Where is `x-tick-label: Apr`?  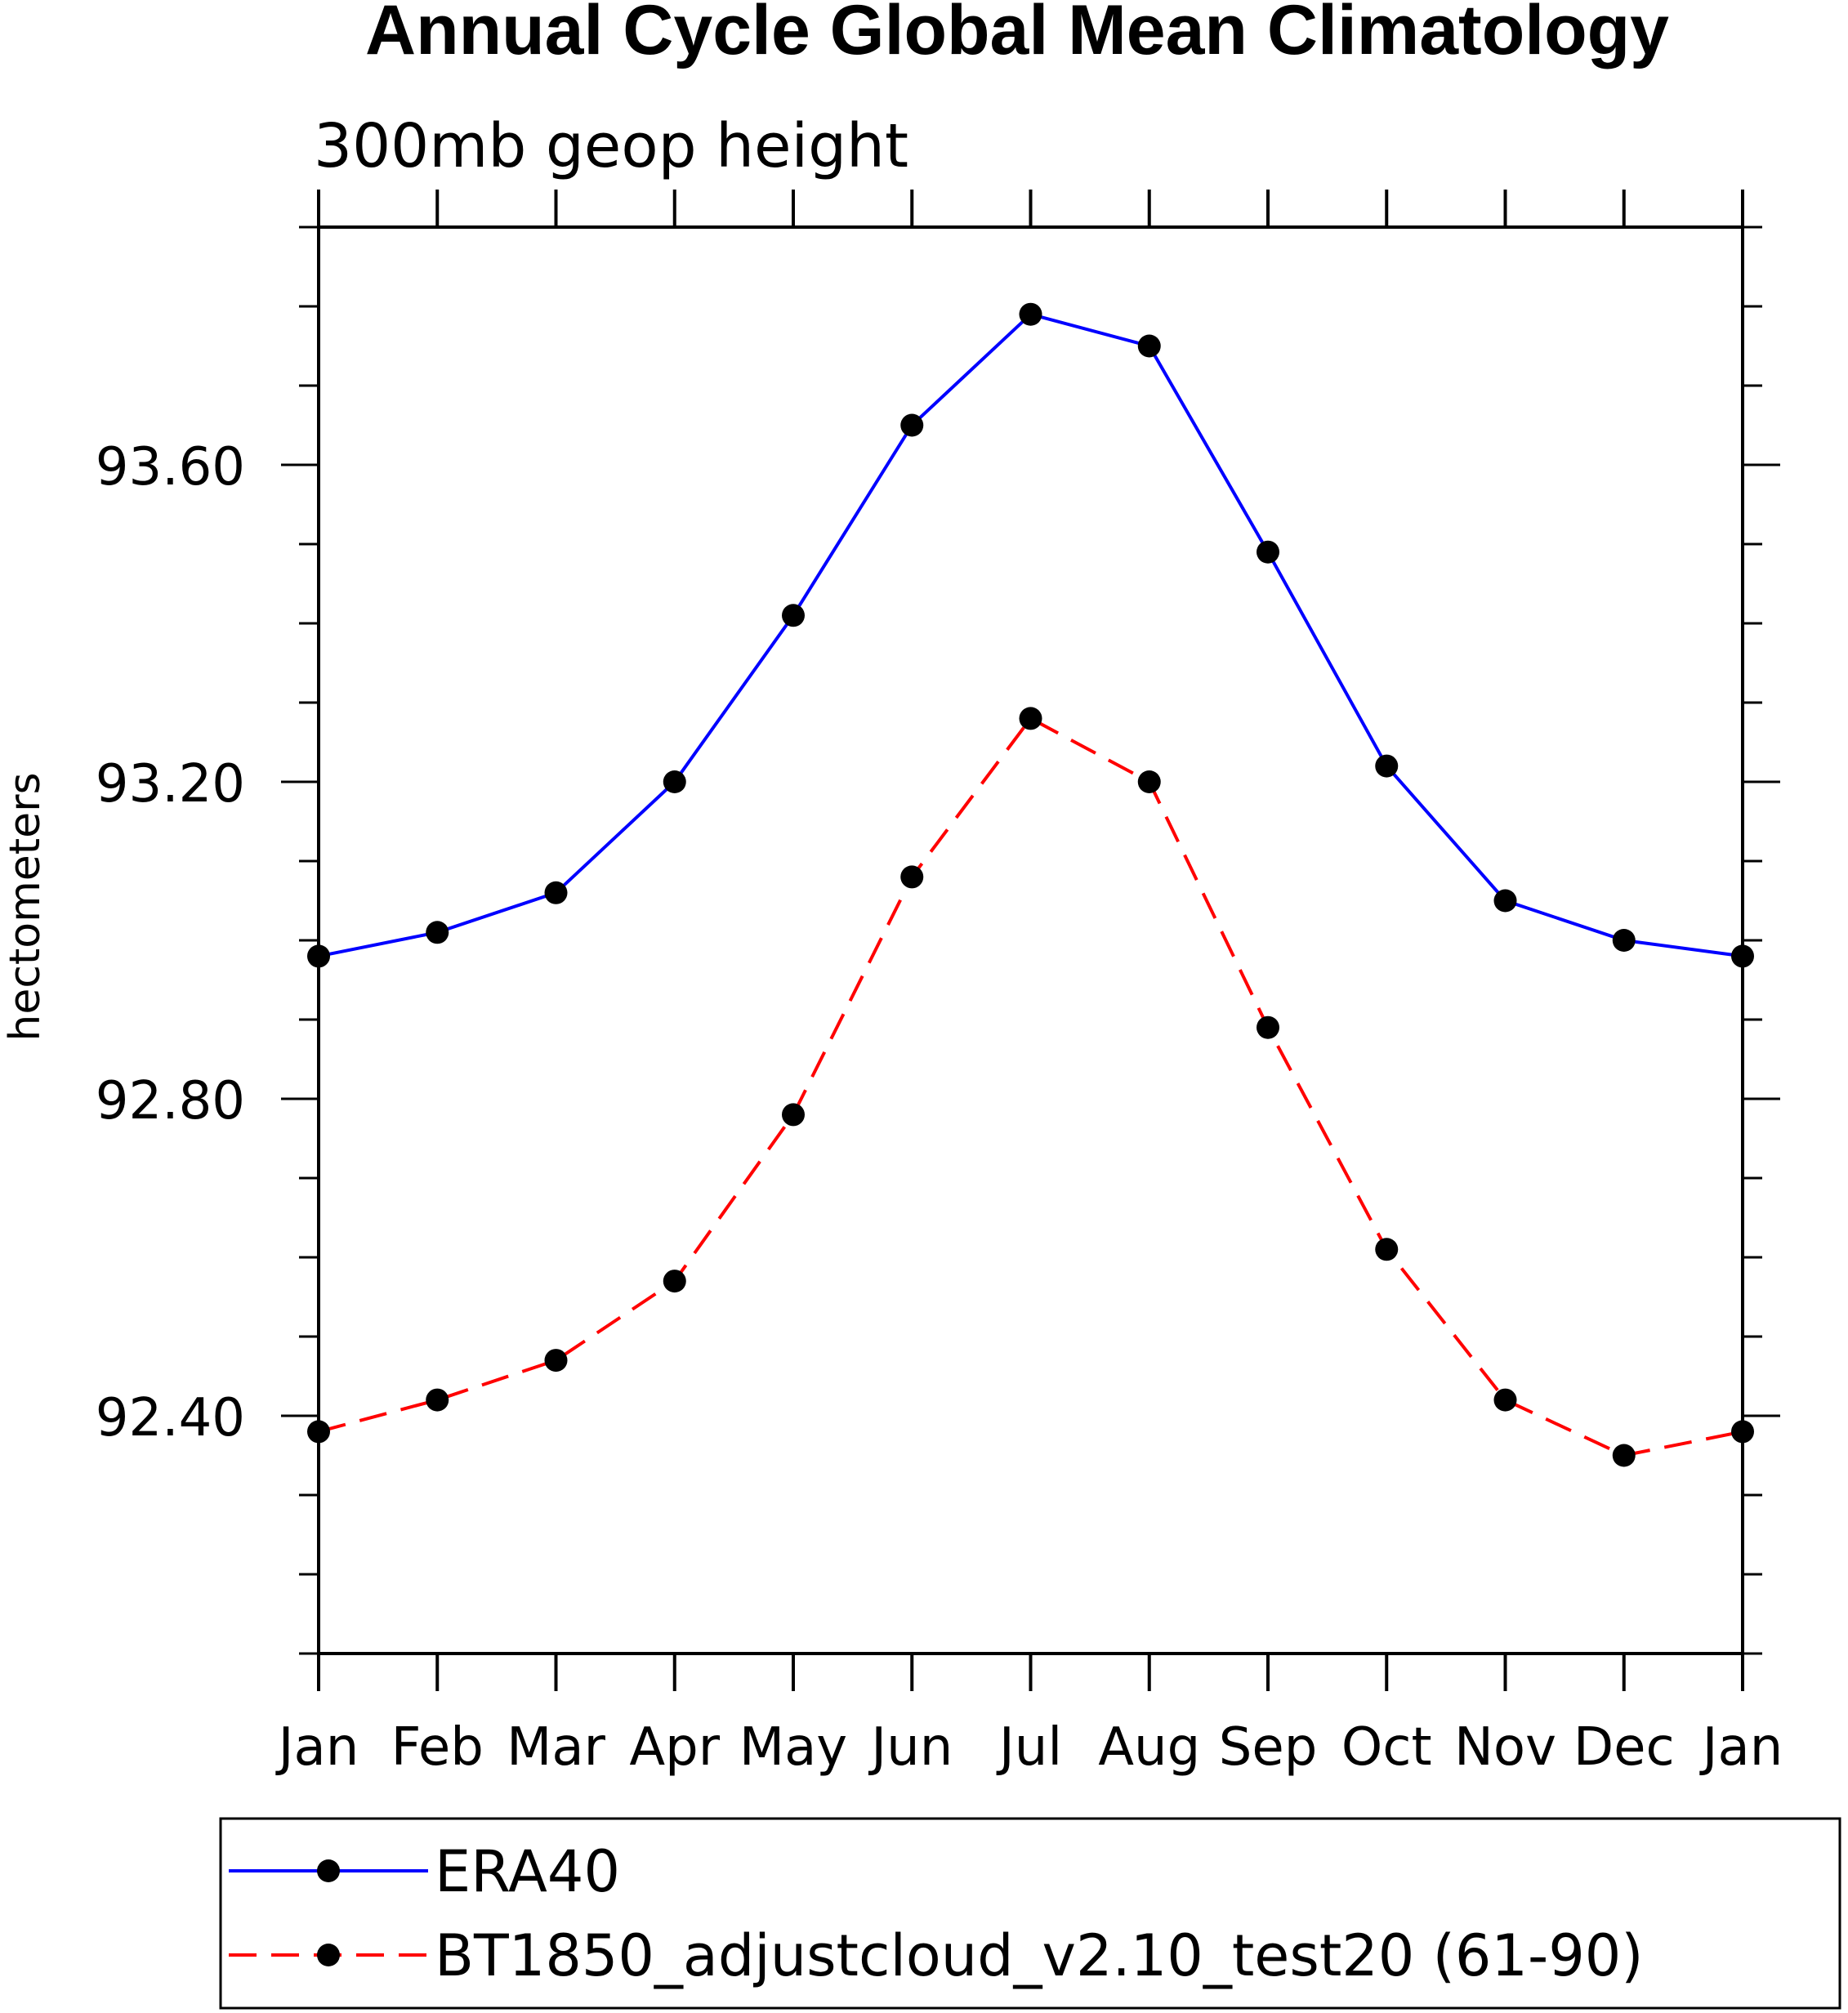 x-tick-label: Apr is located at coordinates (674, 1748).